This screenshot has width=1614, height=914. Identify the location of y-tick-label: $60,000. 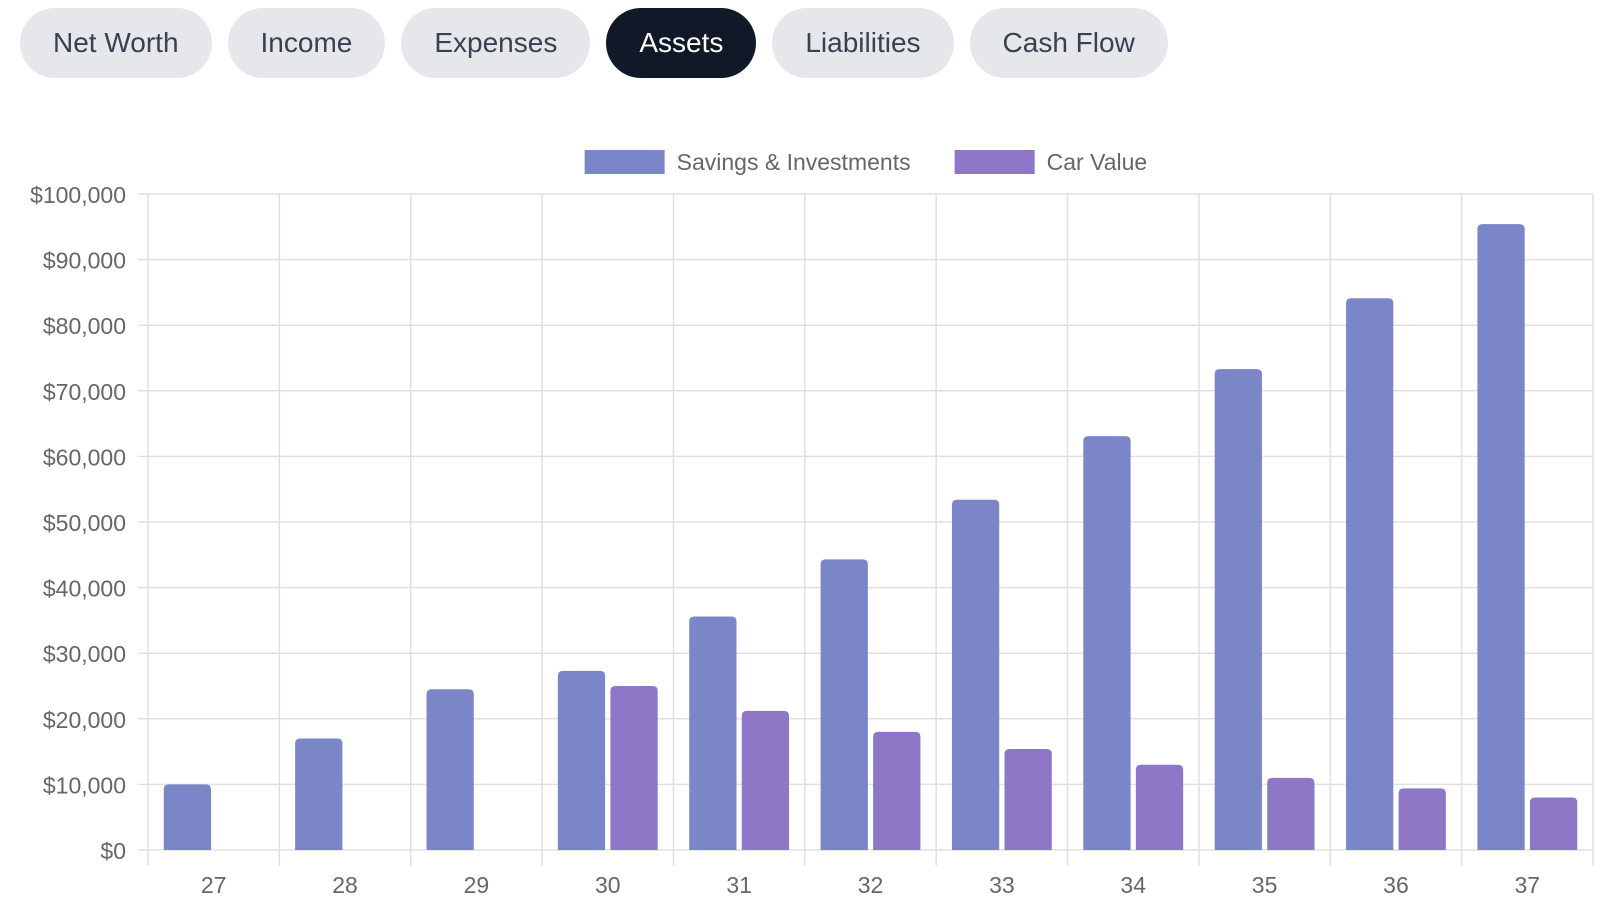
(84, 457).